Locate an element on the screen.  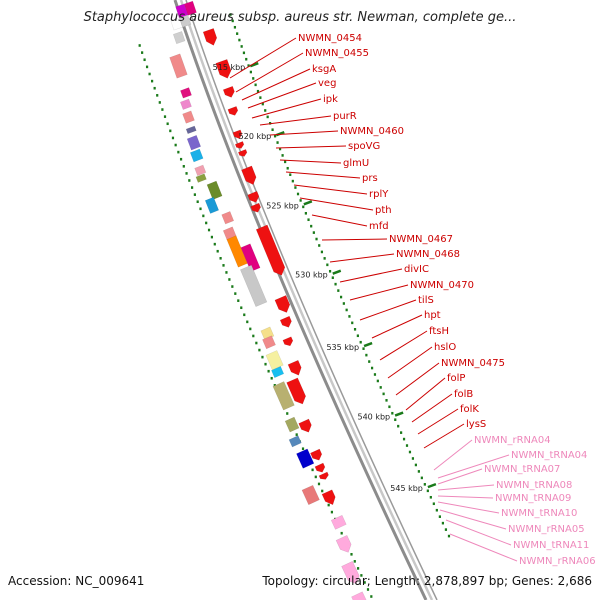
gene-label: pth is located at coordinates (383, 210).